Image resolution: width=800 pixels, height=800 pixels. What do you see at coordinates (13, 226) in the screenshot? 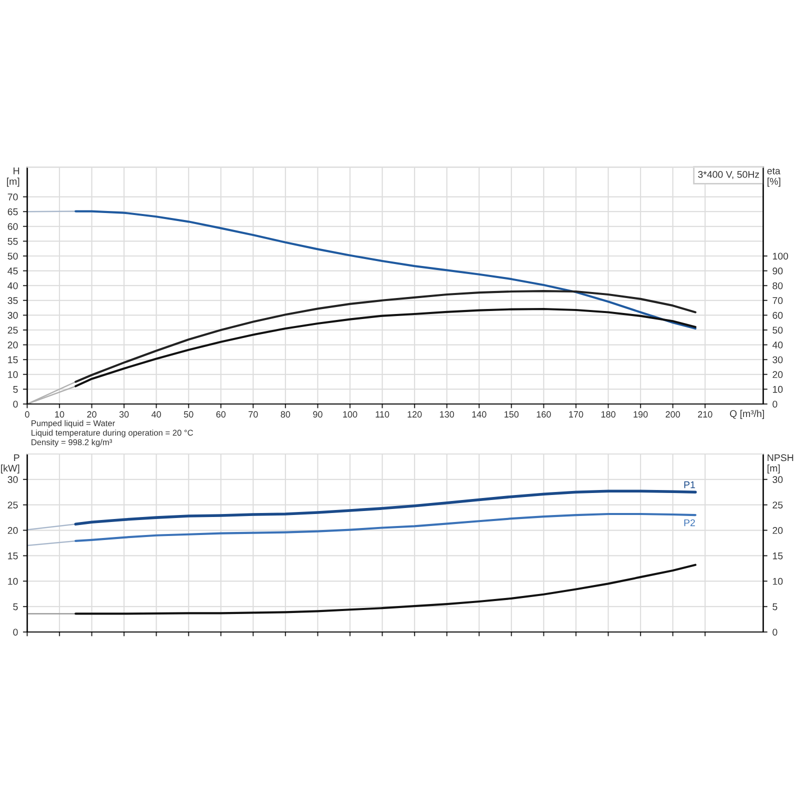
I see `y-tick-label: 60` at bounding box center [13, 226].